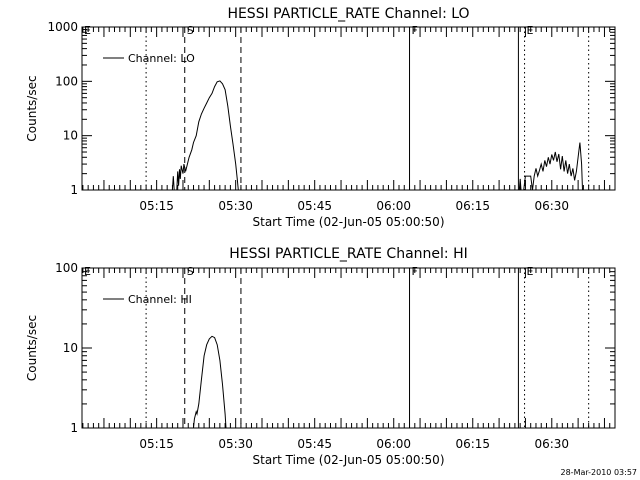 The width and height of the screenshot is (640, 480). I want to click on y-tick-label: 1000, so click(62, 27).